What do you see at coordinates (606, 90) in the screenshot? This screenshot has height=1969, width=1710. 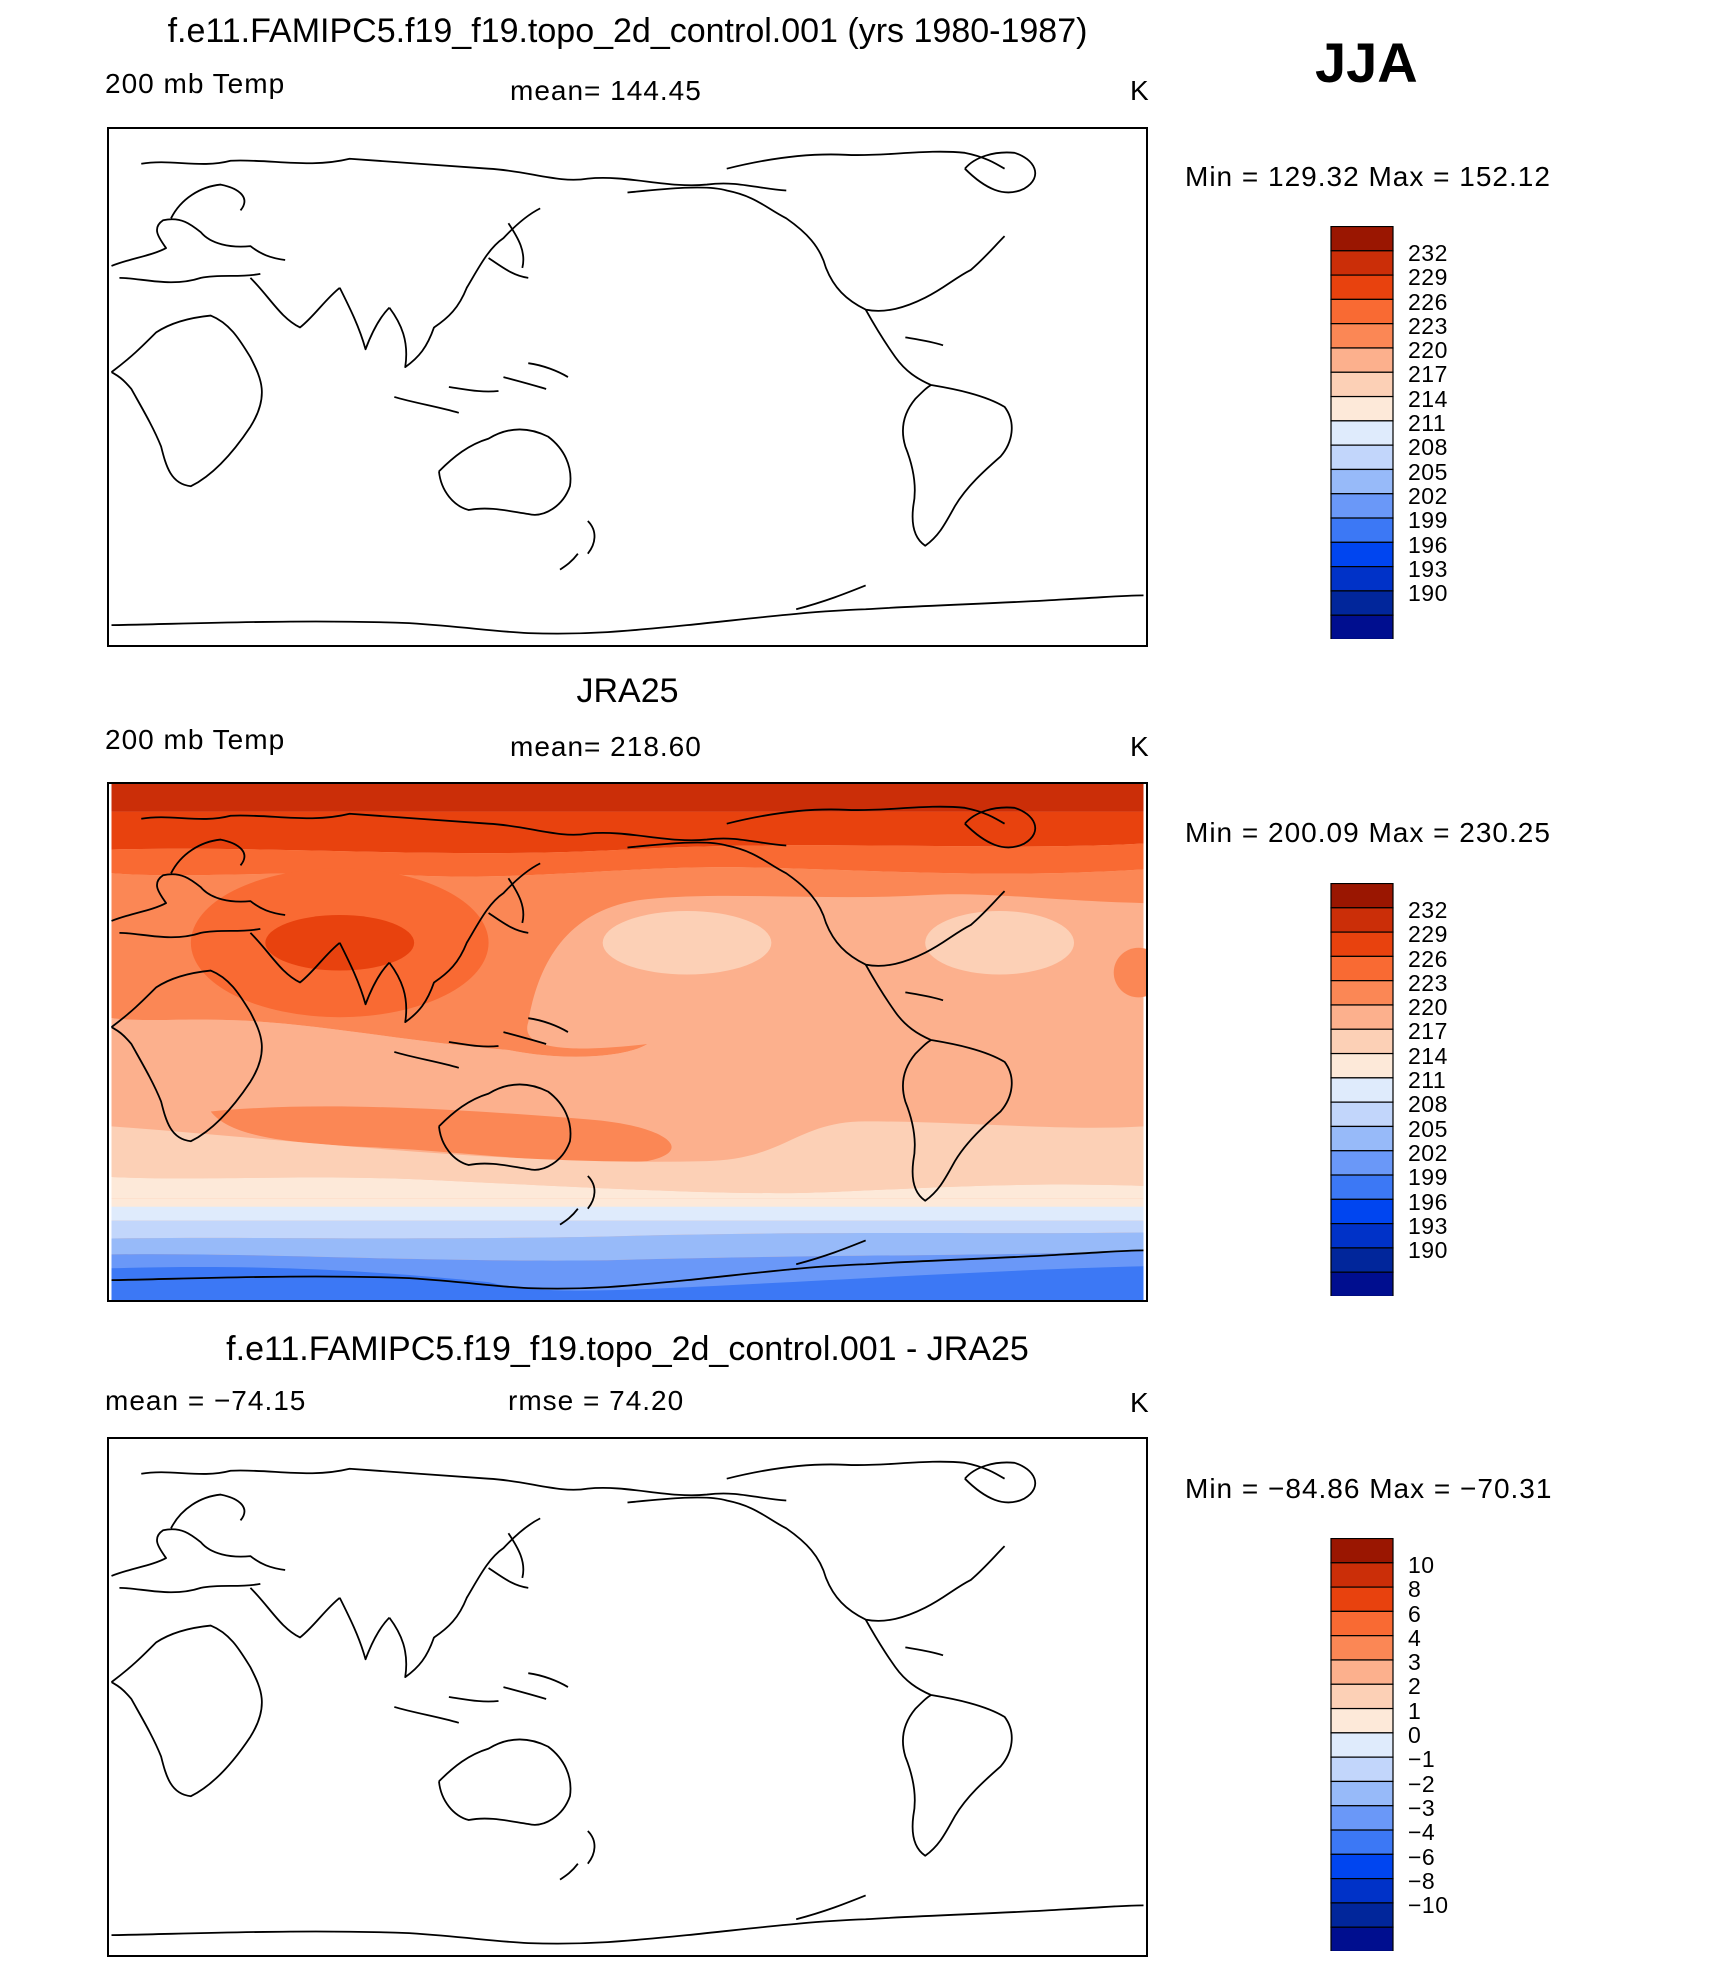 I see `panel1-mean: mean= 144.45` at bounding box center [606, 90].